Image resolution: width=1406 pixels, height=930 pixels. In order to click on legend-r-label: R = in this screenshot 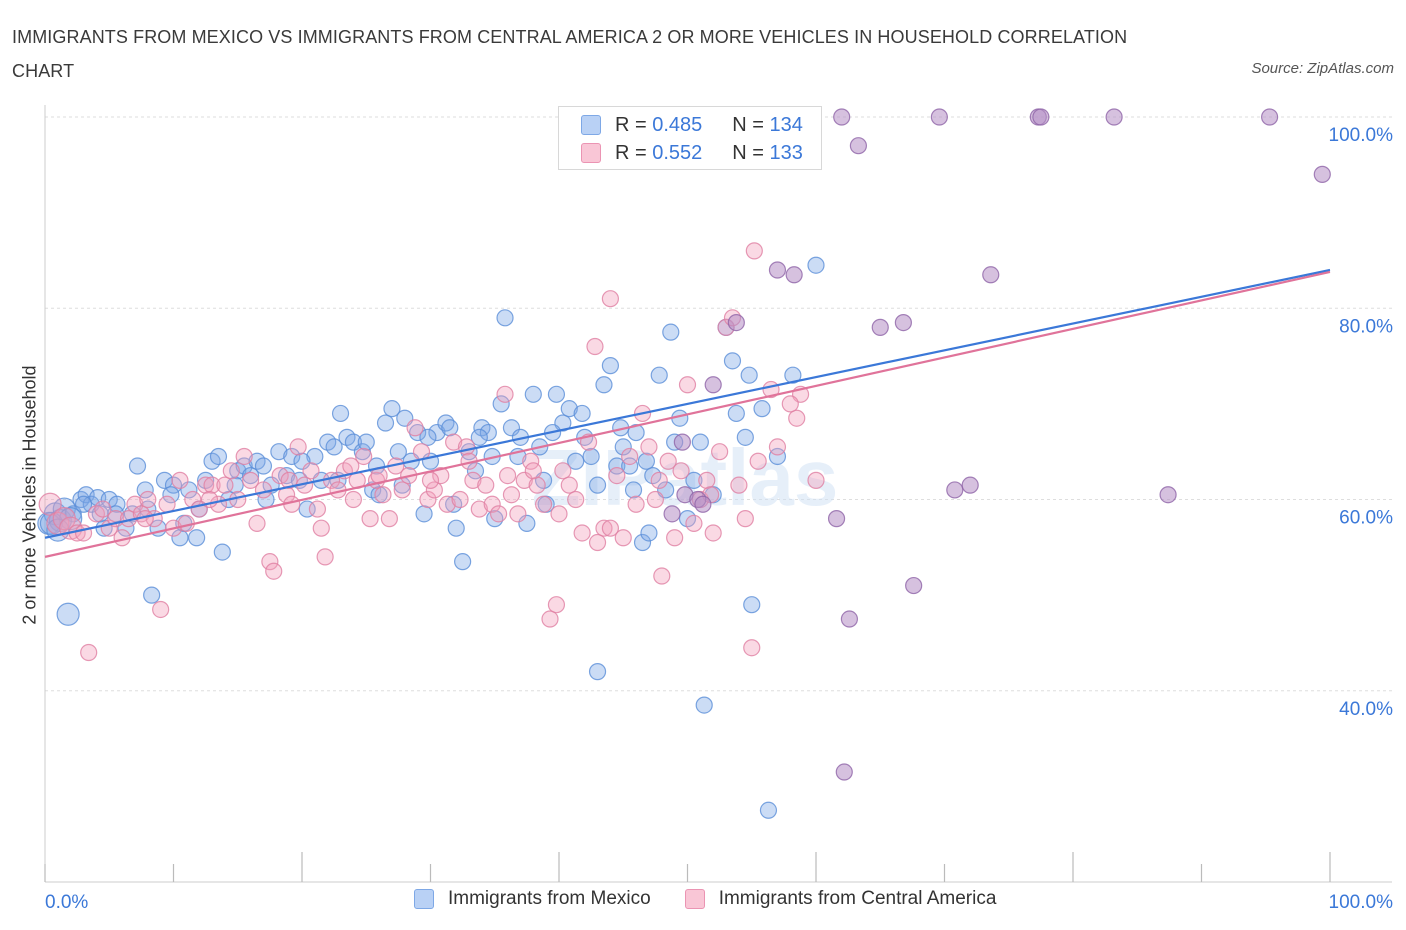, I will do `click(631, 152)`.